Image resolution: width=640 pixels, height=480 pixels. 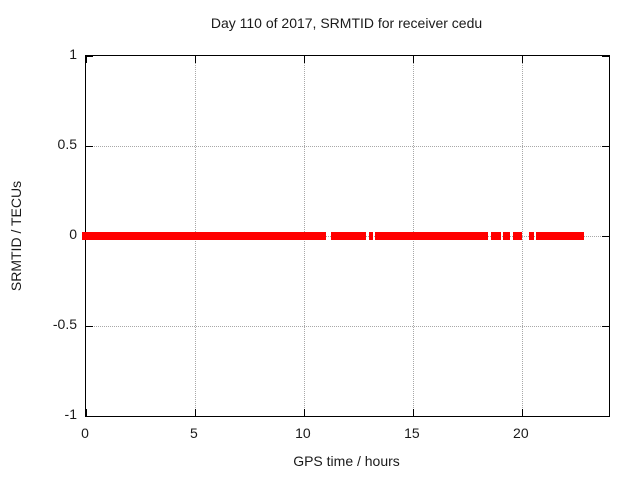 I want to click on x-tick-label: 5, so click(x=194, y=433).